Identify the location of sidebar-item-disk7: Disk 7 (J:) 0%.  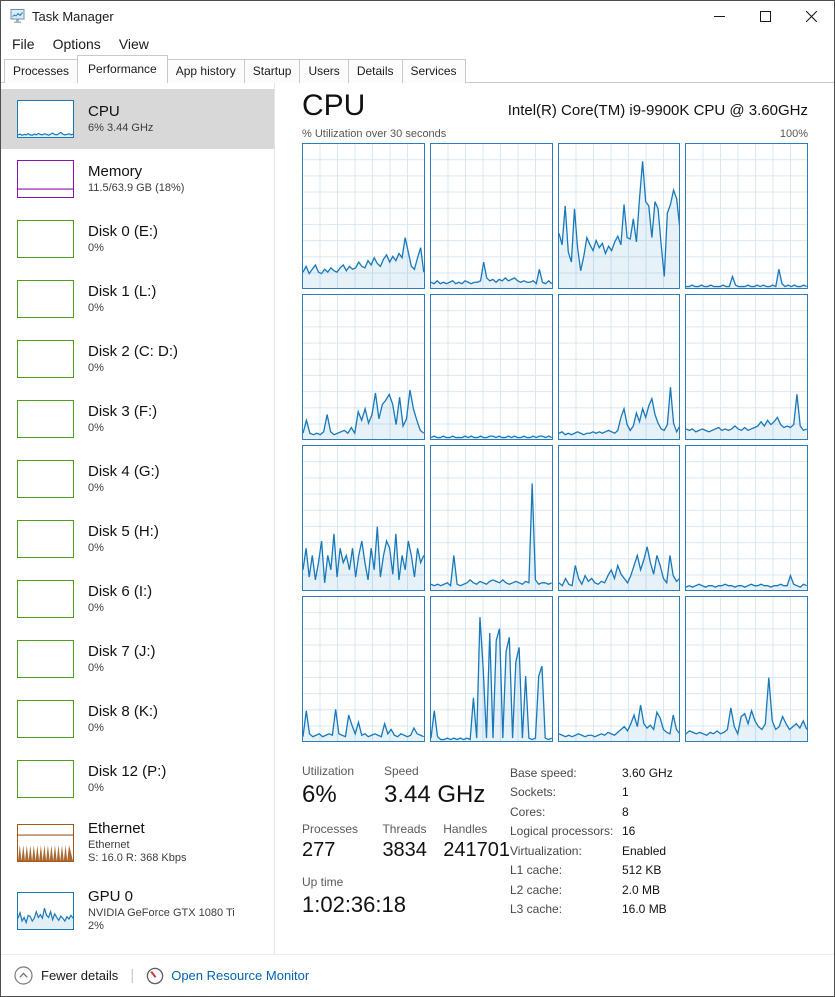
(137, 659).